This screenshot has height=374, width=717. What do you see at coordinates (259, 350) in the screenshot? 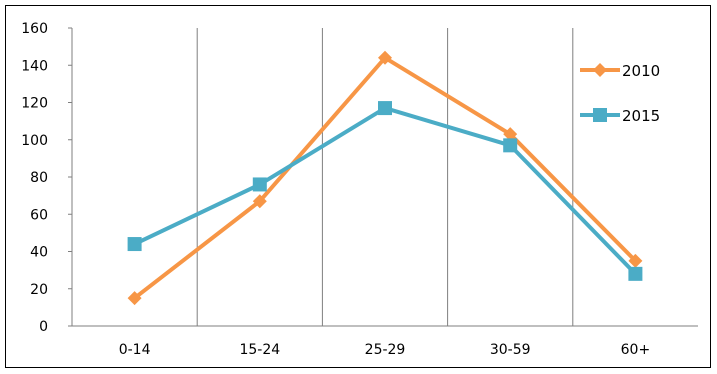
I see `x-tick-label: 15-24` at bounding box center [259, 350].